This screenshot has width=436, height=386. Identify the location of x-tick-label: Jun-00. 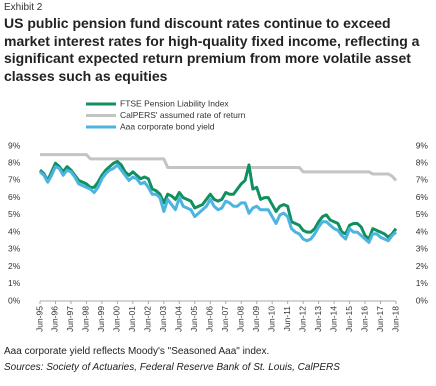
(117, 319).